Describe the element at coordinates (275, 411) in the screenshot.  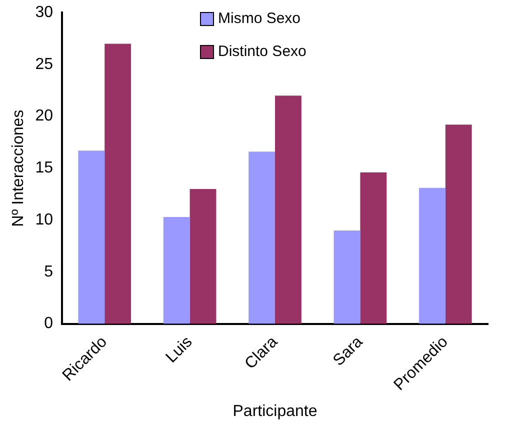
I see `x-axis-title: Participante` at that location.